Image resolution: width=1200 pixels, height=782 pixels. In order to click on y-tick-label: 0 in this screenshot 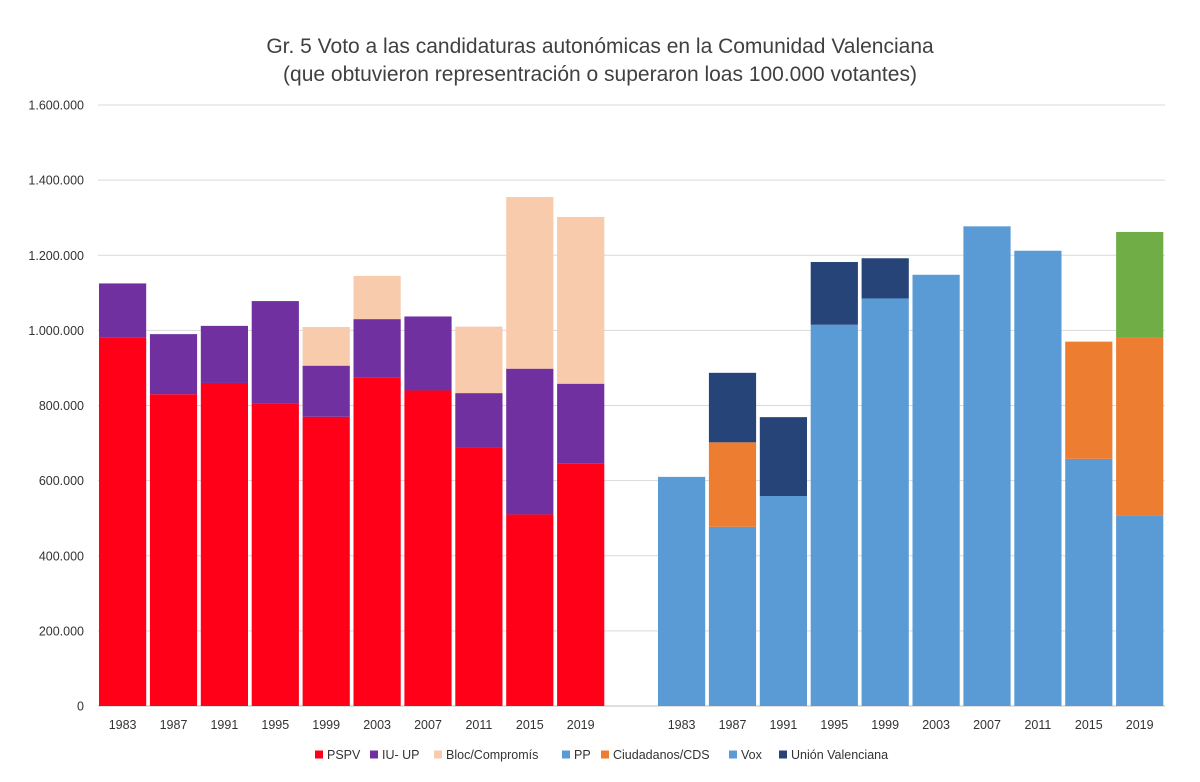, I will do `click(80, 707)`.